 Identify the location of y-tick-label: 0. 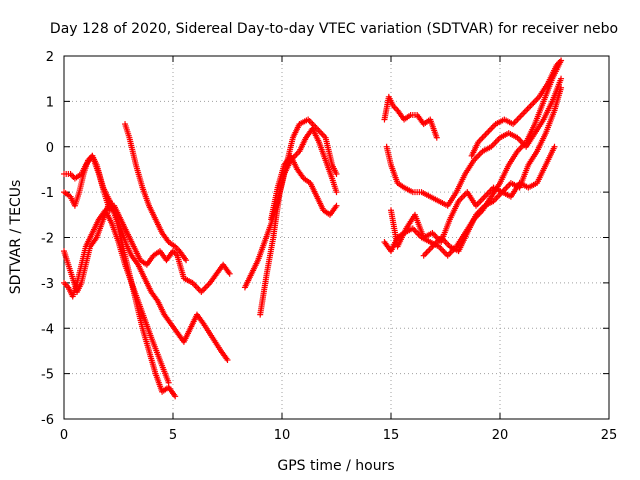
(50, 148).